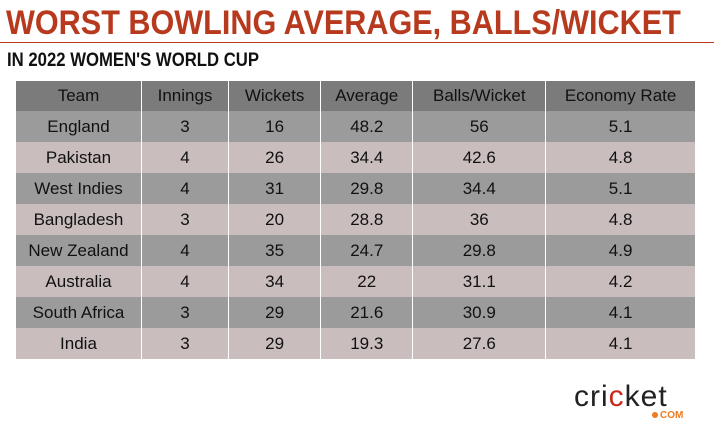  What do you see at coordinates (646, 396) in the screenshot?
I see `logo-text: ket` at bounding box center [646, 396].